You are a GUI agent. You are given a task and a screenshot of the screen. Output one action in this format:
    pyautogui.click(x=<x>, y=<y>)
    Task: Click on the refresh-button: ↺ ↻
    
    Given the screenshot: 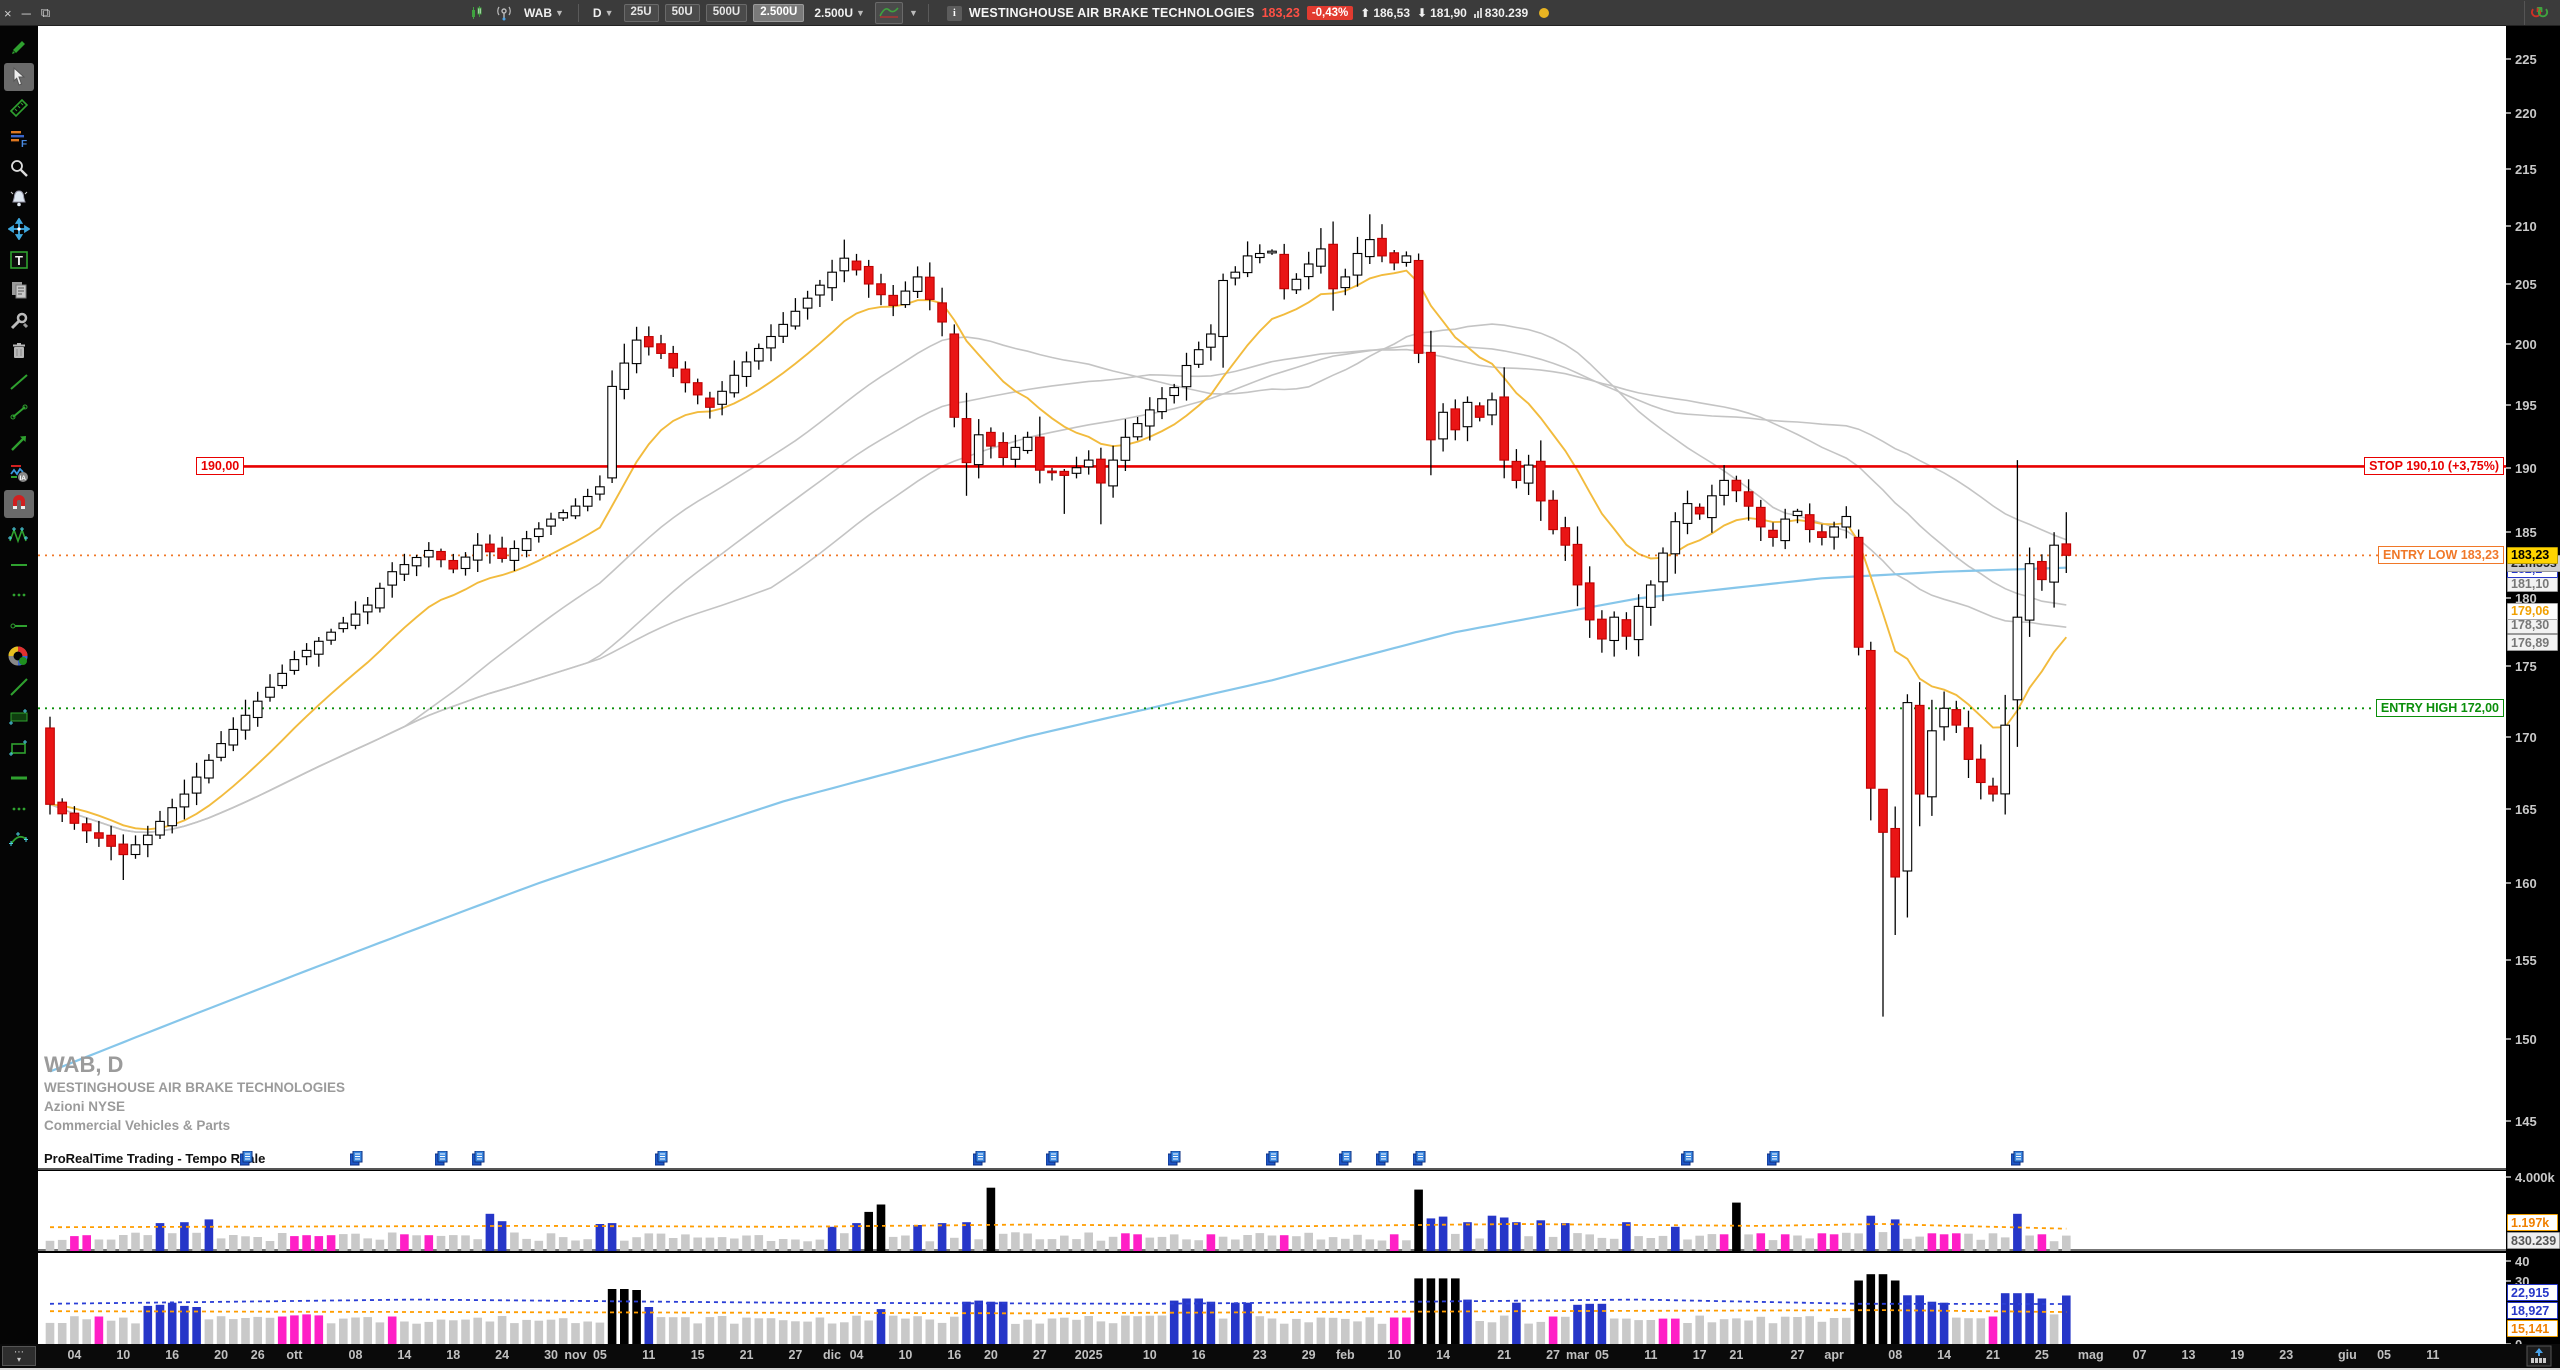 What is the action you would take?
    pyautogui.click(x=2539, y=13)
    